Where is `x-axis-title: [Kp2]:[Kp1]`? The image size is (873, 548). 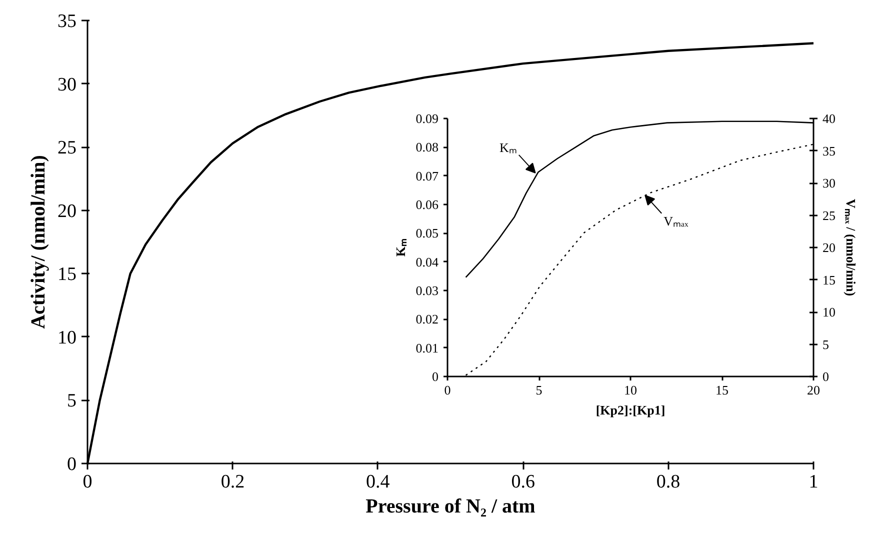
x-axis-title: [Kp2]:[Kp1] is located at coordinates (631, 410).